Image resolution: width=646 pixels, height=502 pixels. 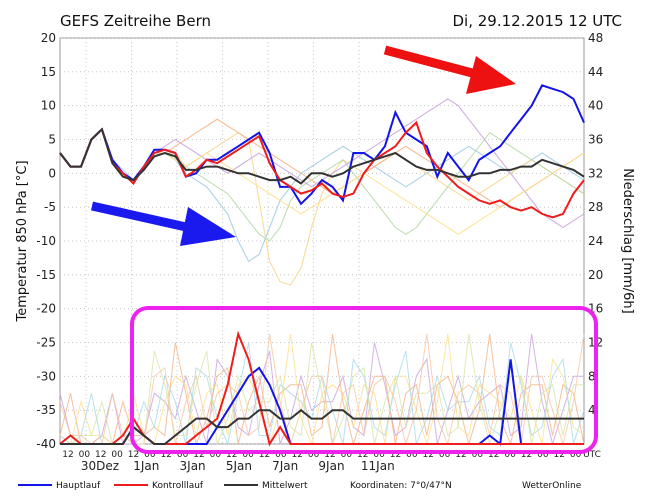 I want to click on temp-series-mittelwert, so click(x=322, y=156).